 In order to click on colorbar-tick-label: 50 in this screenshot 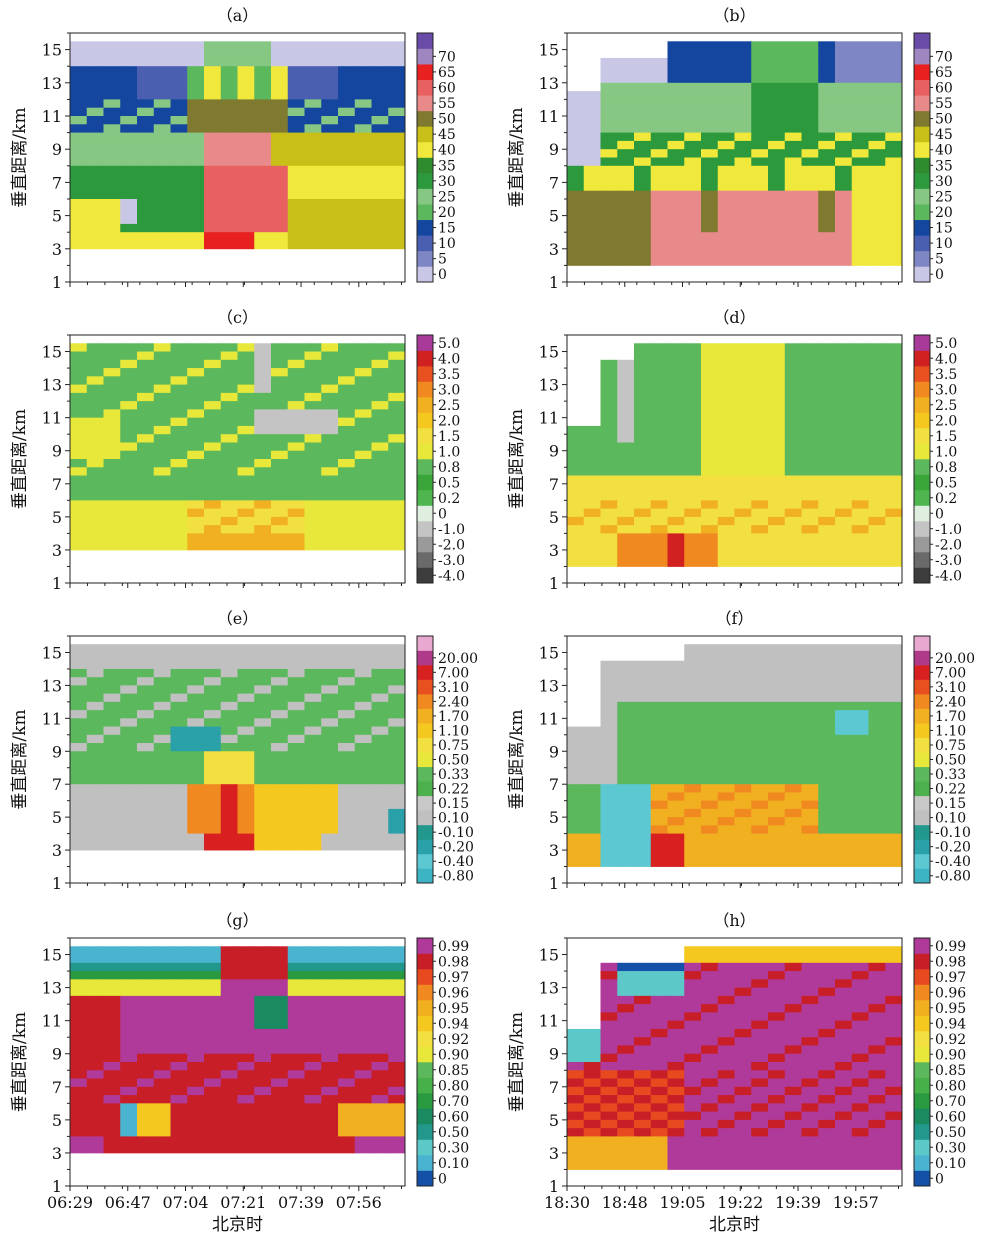, I will do `click(447, 120)`.